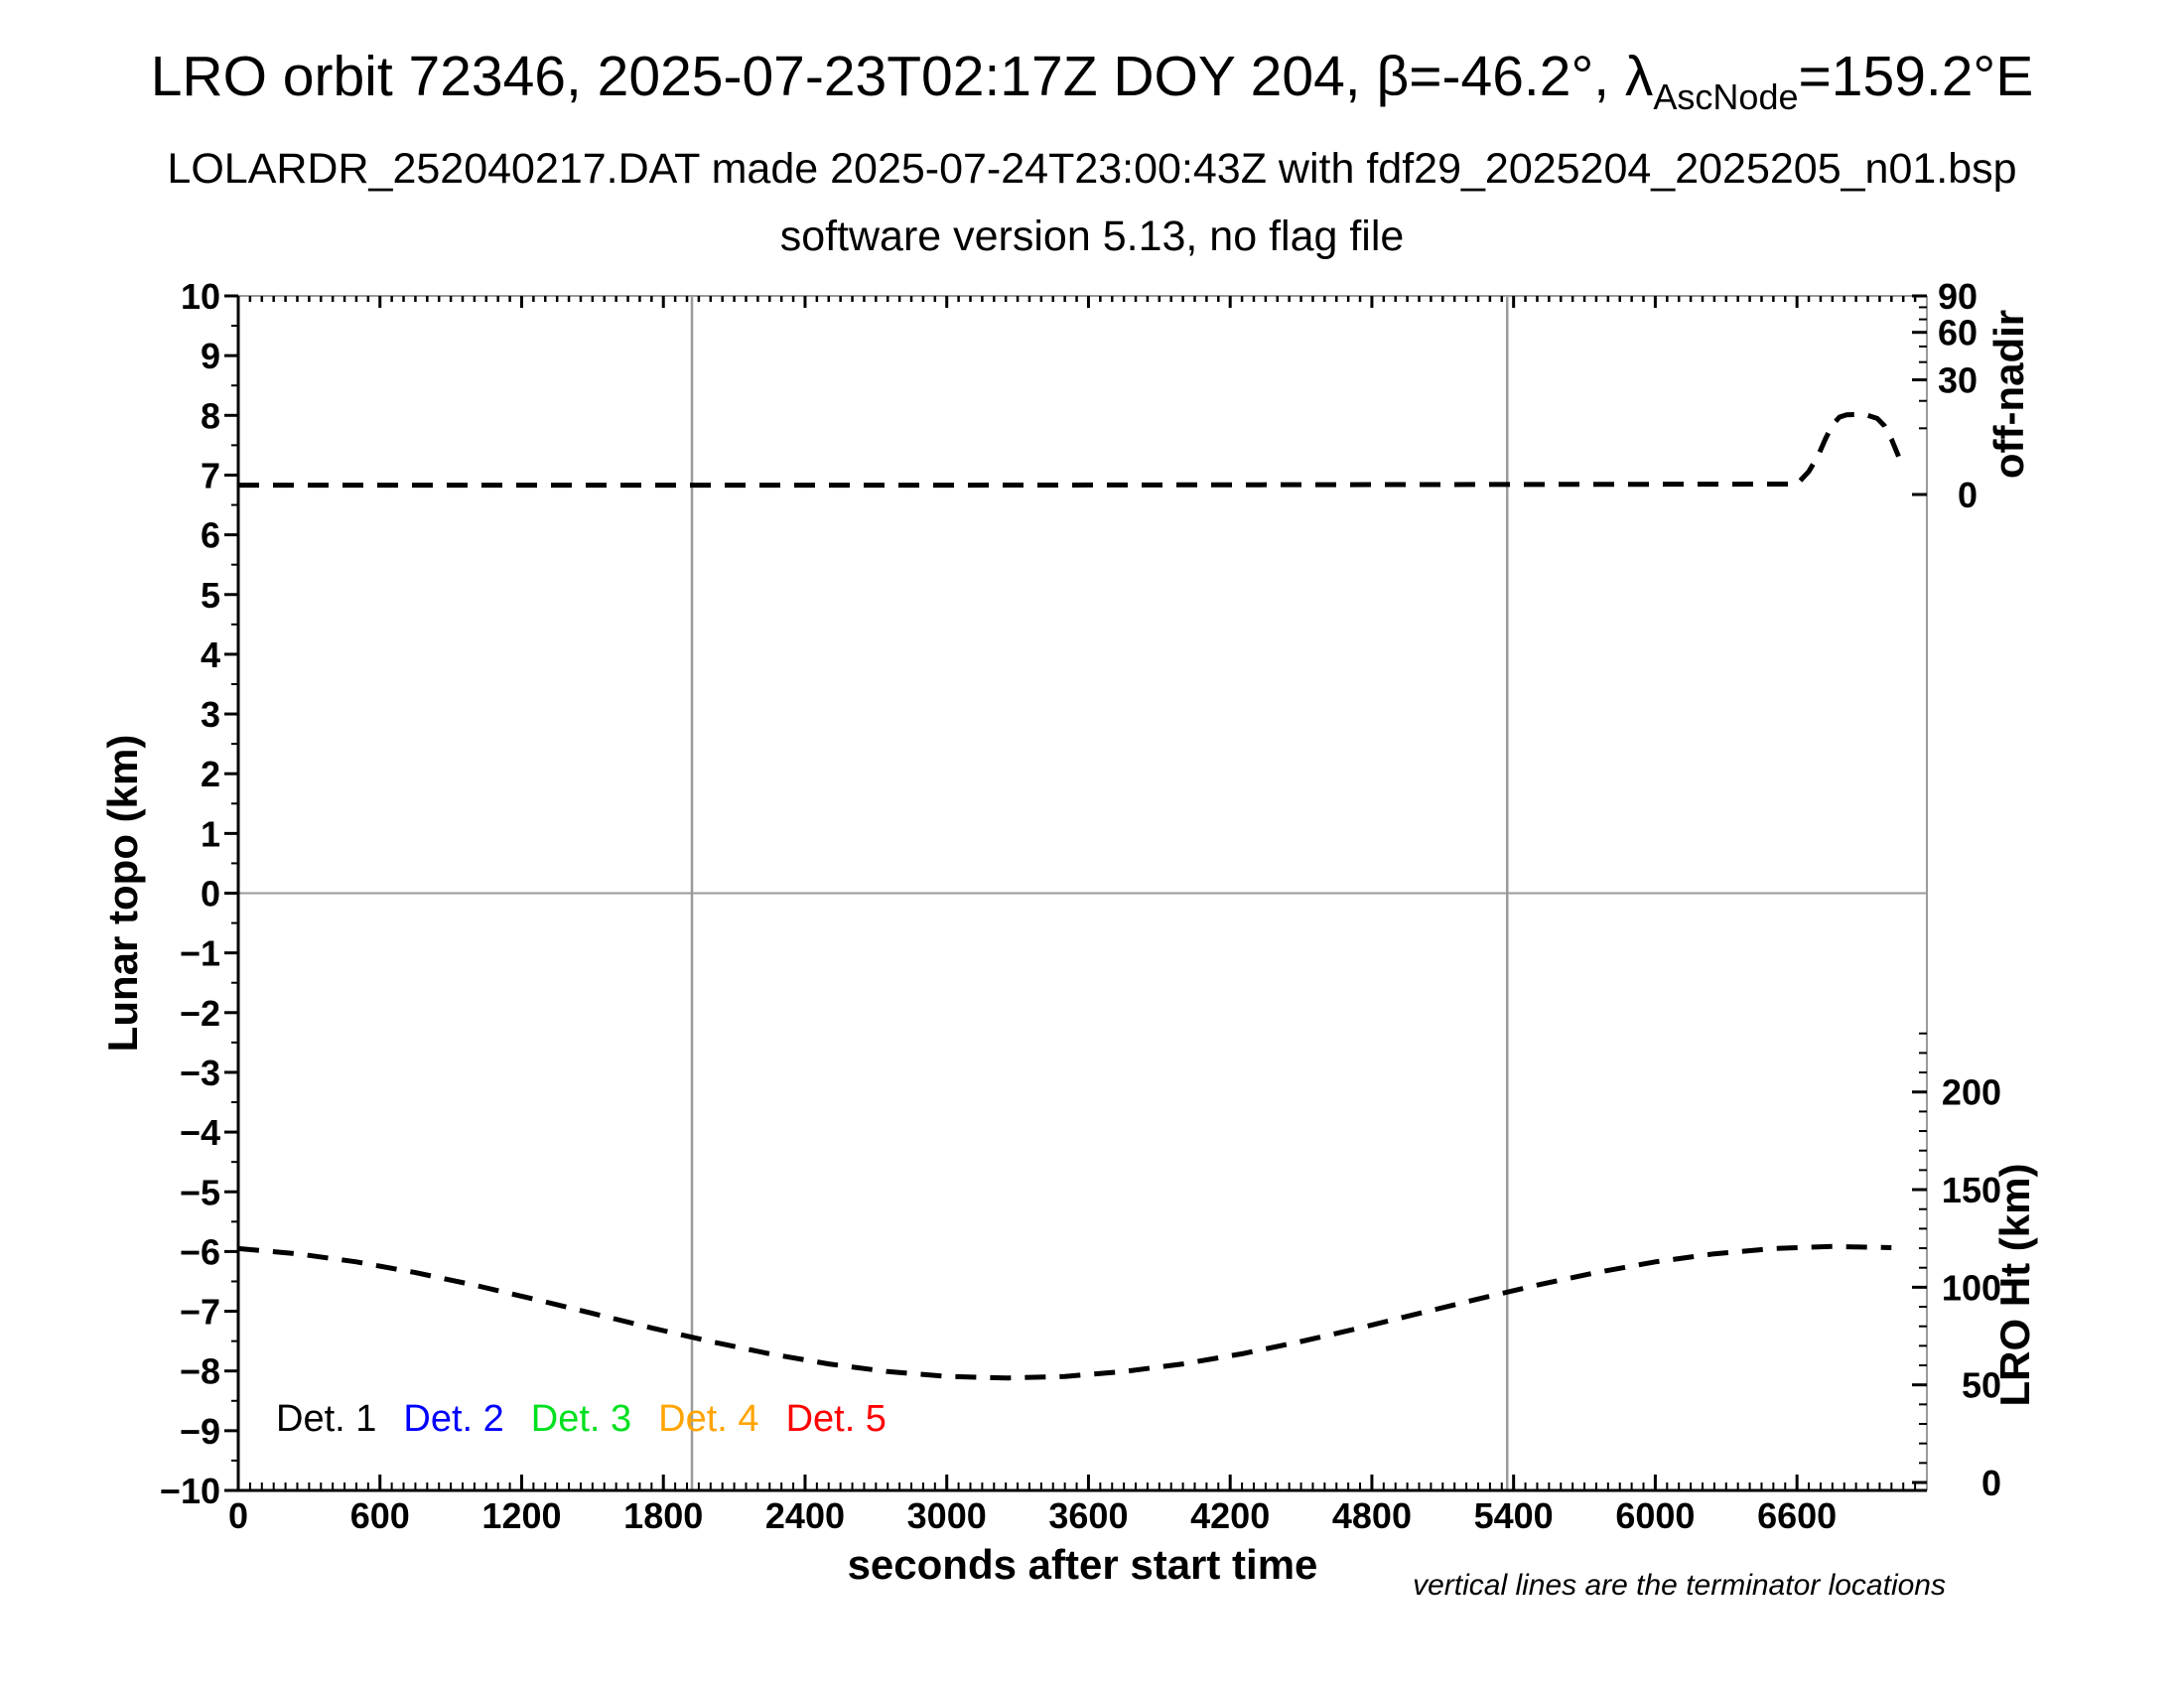 Image resolution: width=2184 pixels, height=1693 pixels. I want to click on x-tick-label: 3600, so click(1088, 1515).